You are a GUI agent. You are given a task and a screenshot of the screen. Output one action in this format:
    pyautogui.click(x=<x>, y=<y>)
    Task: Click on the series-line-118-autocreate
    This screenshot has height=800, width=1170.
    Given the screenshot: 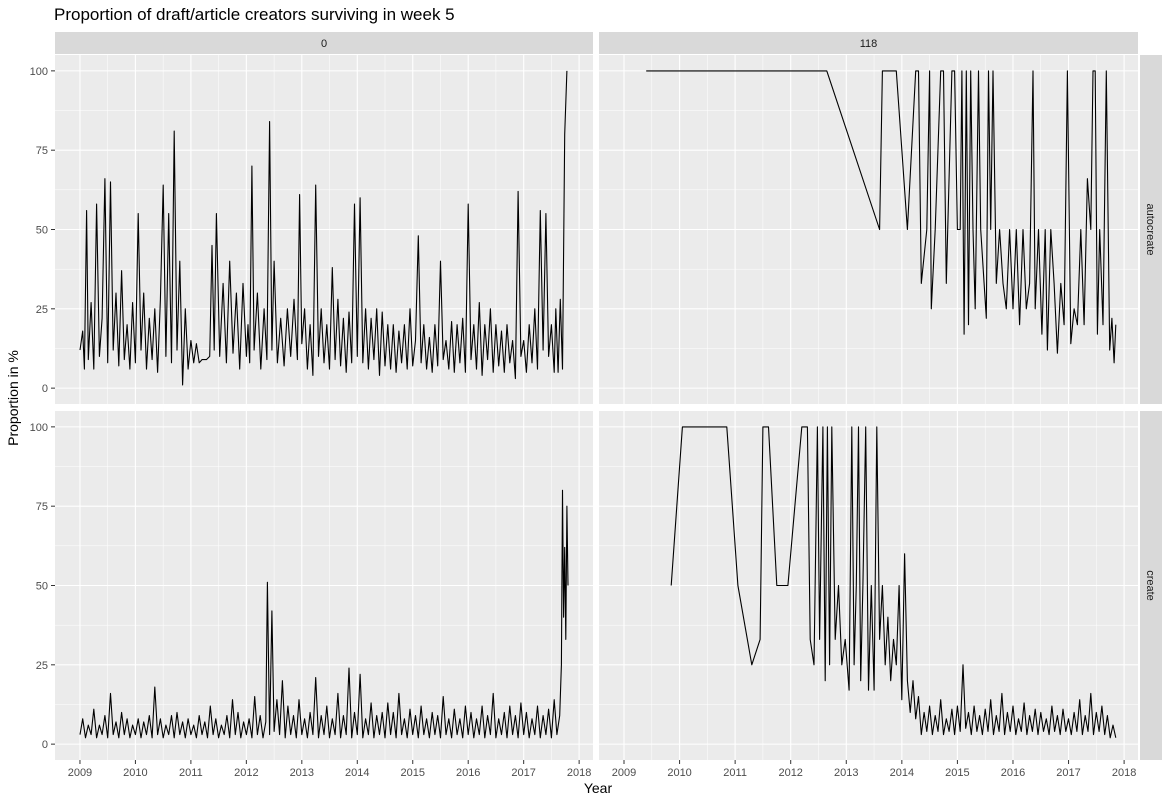 What is the action you would take?
    pyautogui.click(x=881, y=217)
    